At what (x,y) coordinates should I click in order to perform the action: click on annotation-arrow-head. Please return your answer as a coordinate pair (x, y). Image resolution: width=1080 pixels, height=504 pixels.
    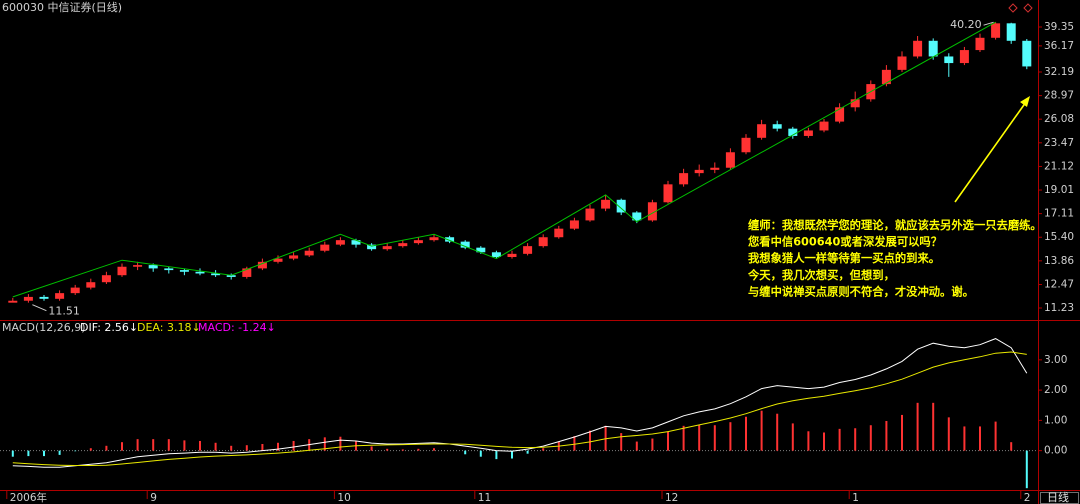
    Looking at the image, I should click on (1025, 101).